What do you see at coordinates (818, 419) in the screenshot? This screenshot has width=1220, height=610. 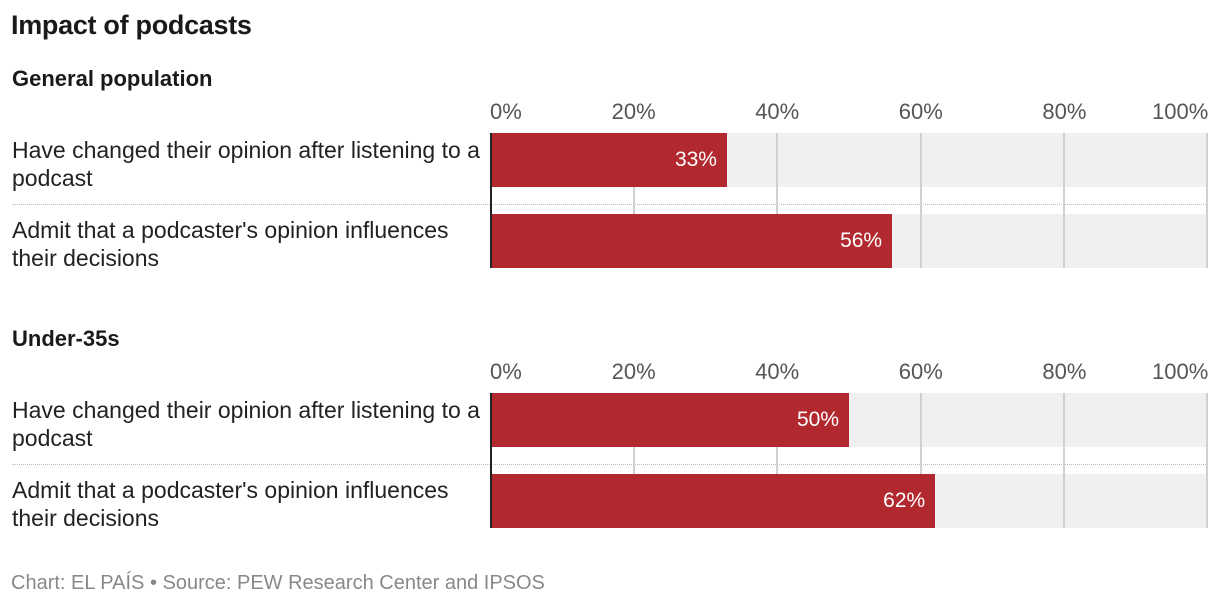 I see `bar-value-label: 50%` at bounding box center [818, 419].